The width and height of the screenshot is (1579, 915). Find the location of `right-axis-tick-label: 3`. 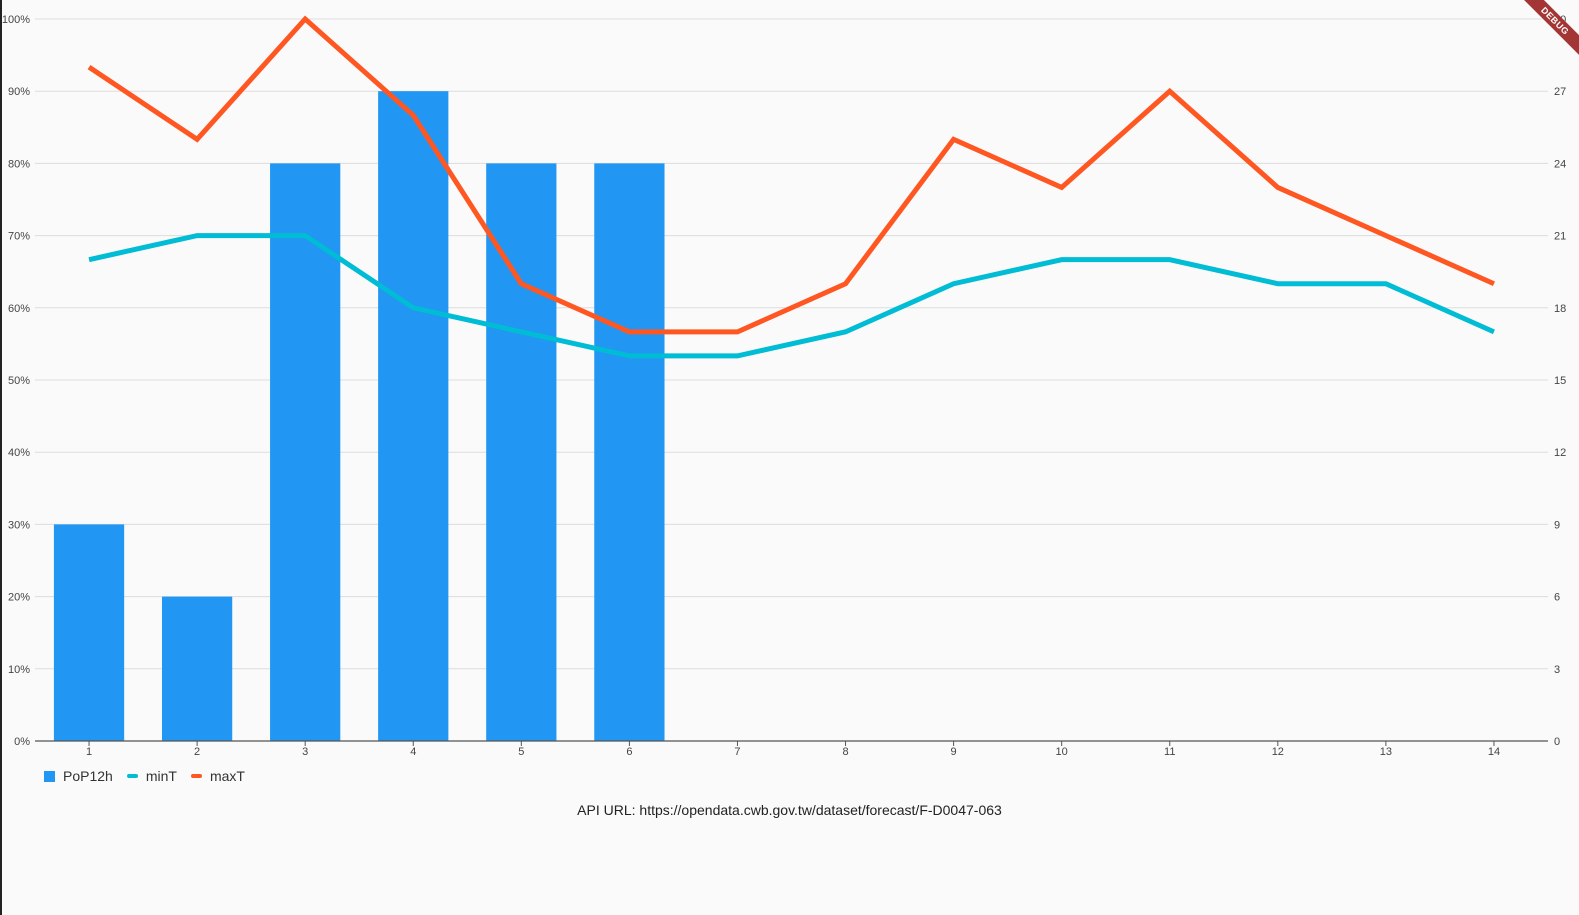

right-axis-tick-label: 3 is located at coordinates (1557, 670).